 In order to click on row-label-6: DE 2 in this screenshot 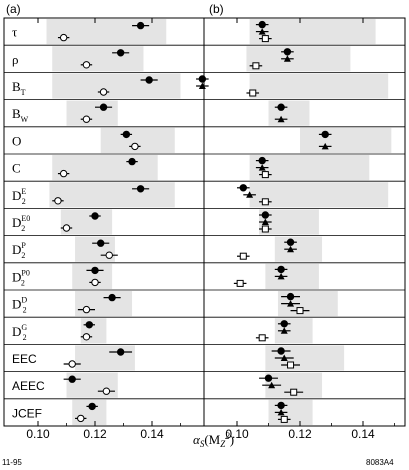, I will do `click(19, 196)`.